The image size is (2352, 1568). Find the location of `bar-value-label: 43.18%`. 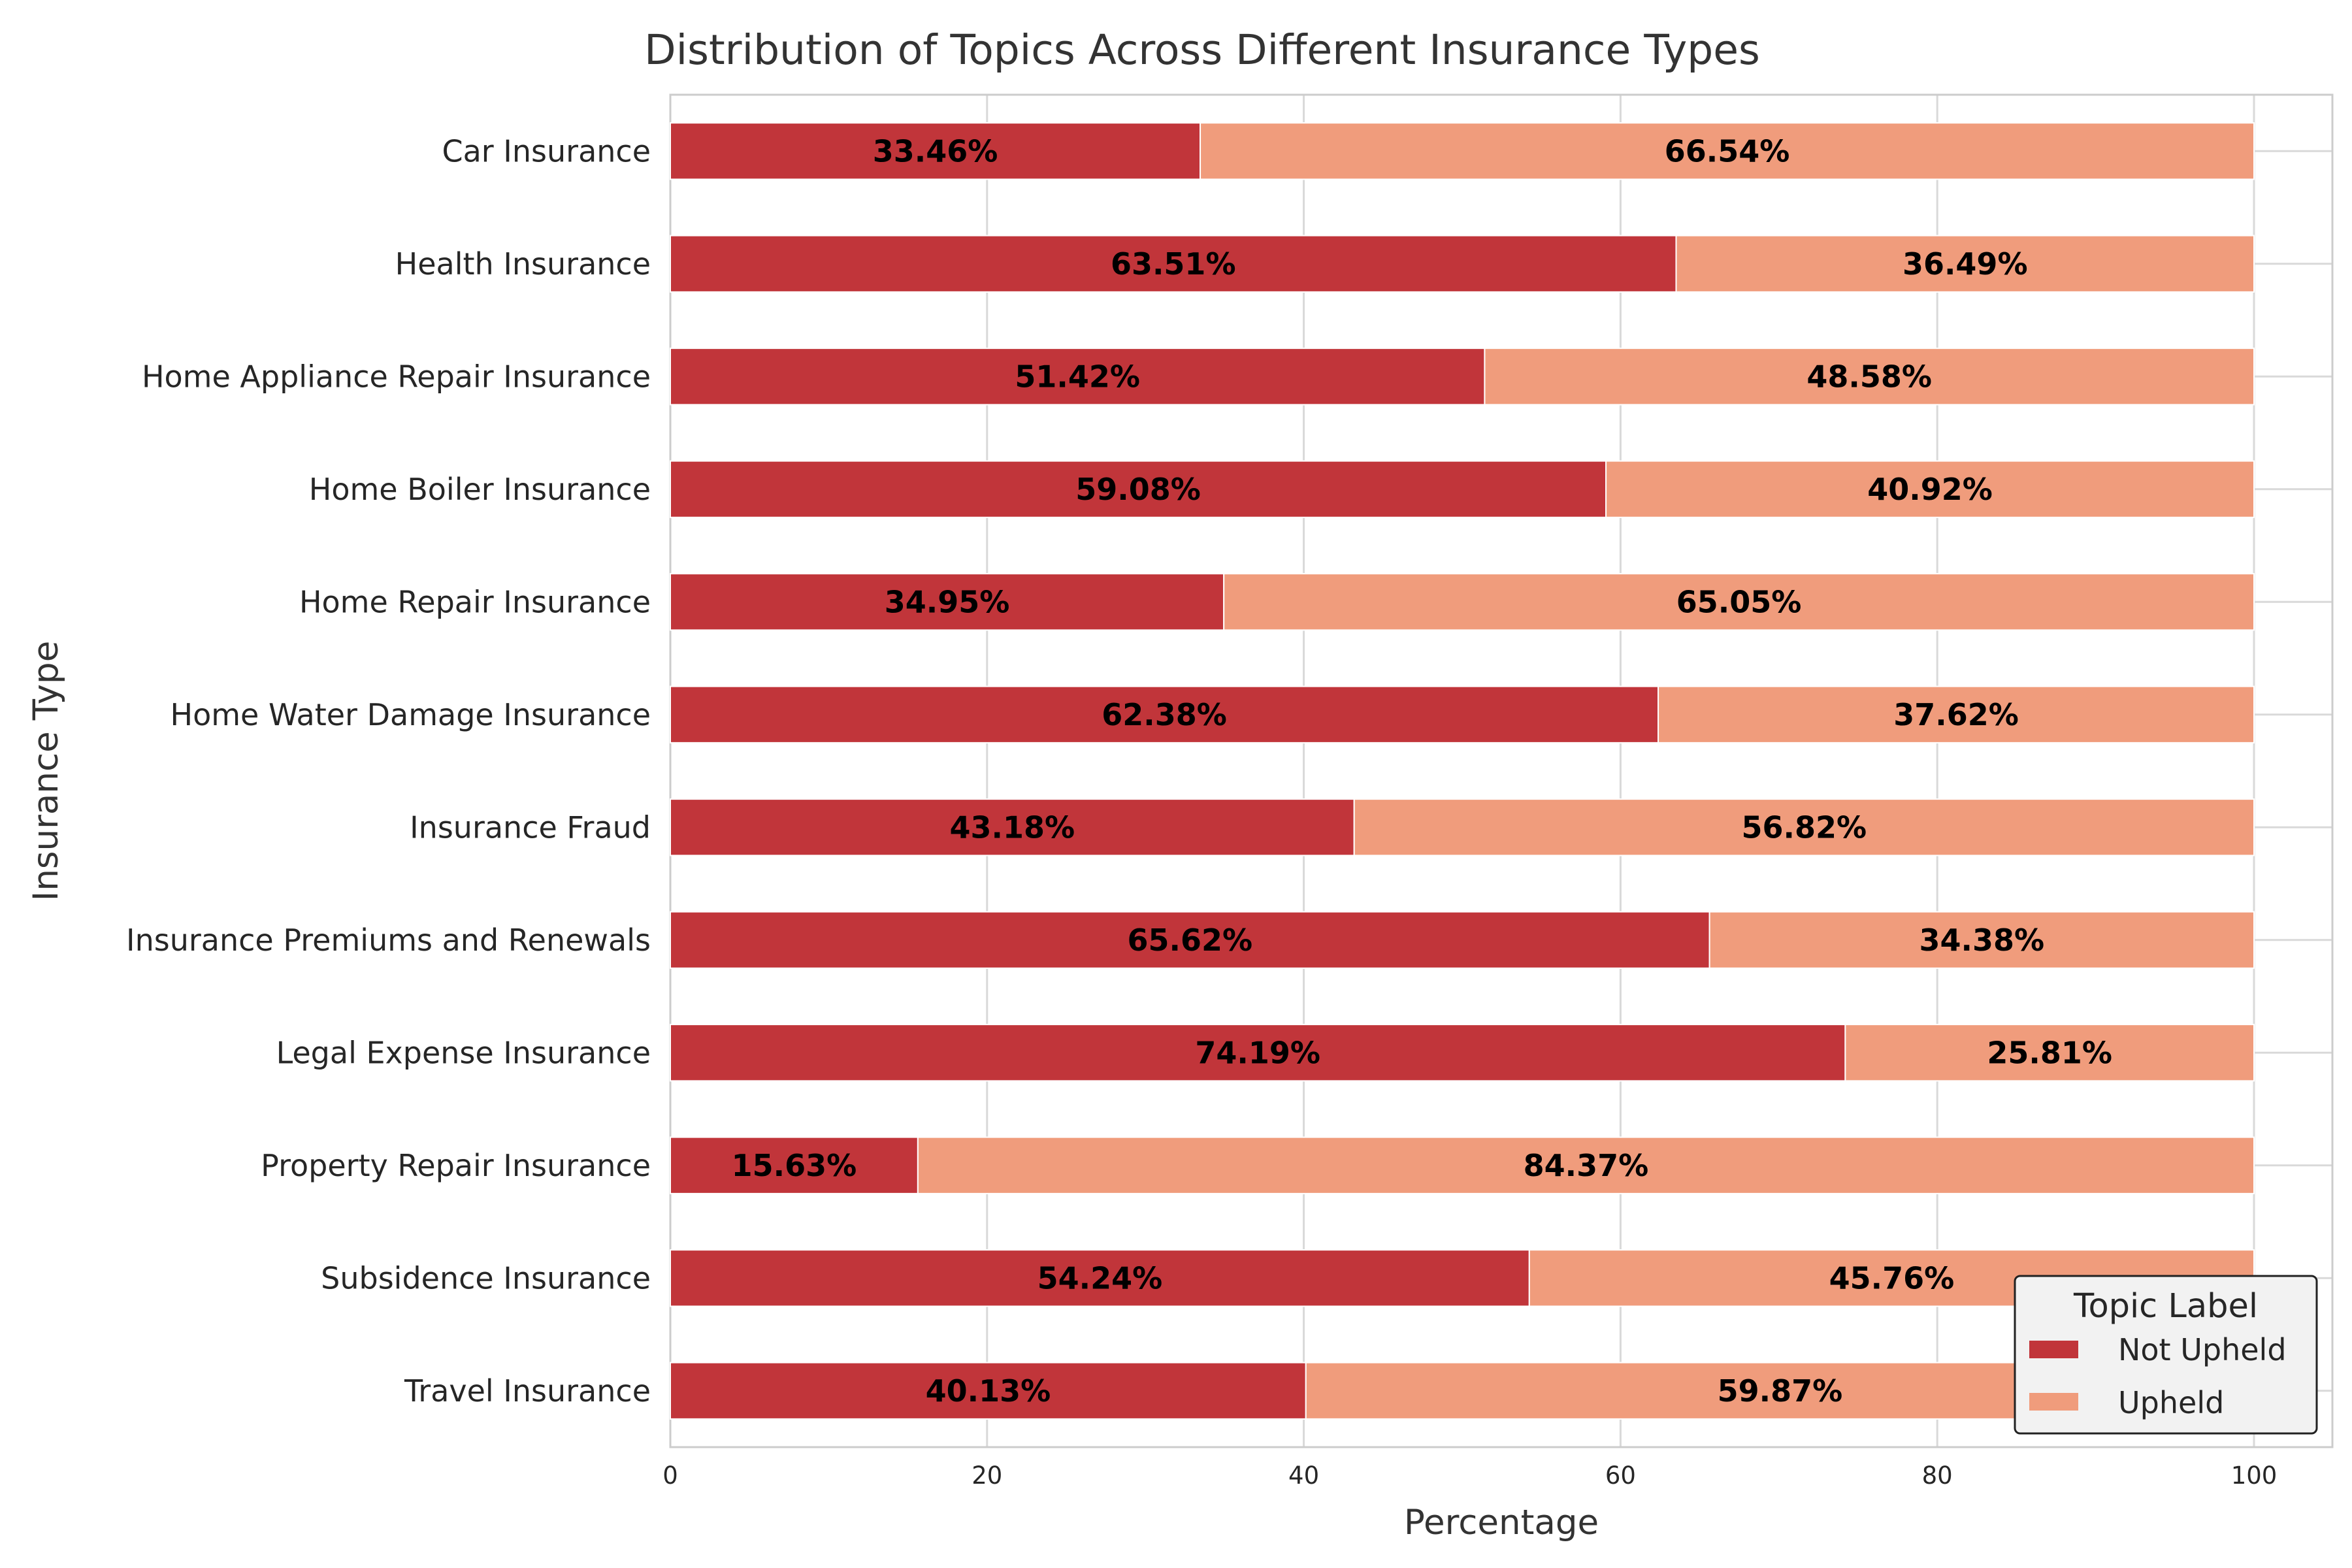

bar-value-label: 43.18% is located at coordinates (1012, 827).